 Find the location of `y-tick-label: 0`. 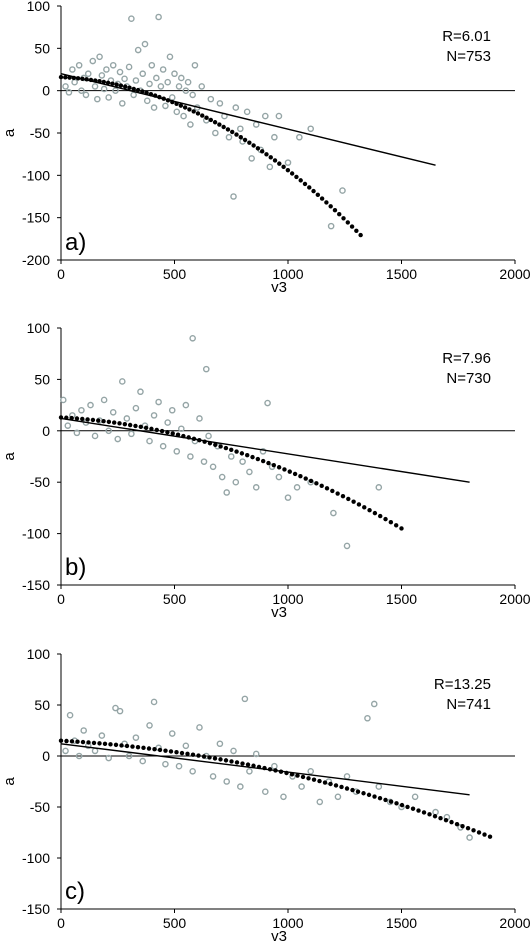

y-tick-label: 0 is located at coordinates (46, 756).